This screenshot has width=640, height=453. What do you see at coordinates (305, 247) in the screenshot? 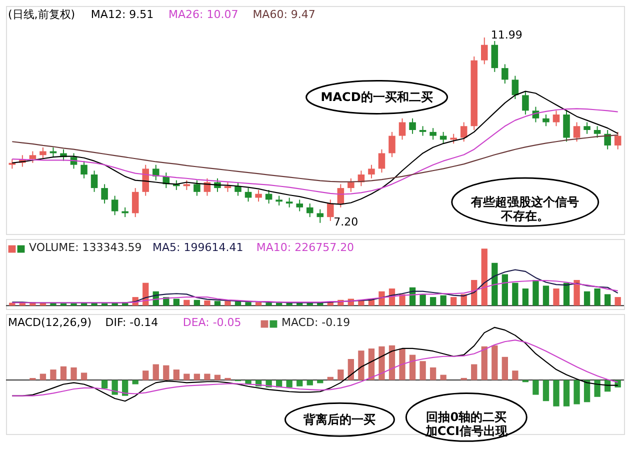
I see `text: MA10: 226757.20` at bounding box center [305, 247].